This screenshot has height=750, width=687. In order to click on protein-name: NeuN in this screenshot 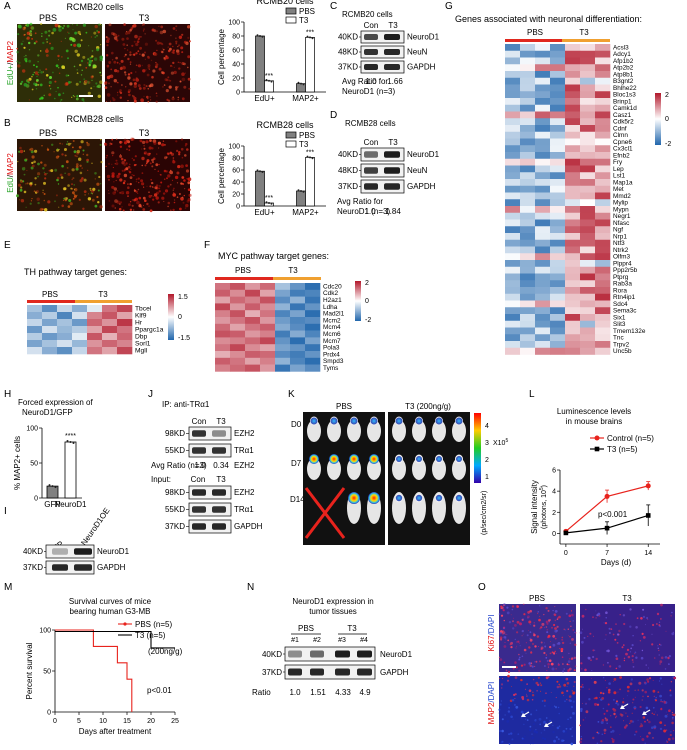, I will do `click(417, 51)`.